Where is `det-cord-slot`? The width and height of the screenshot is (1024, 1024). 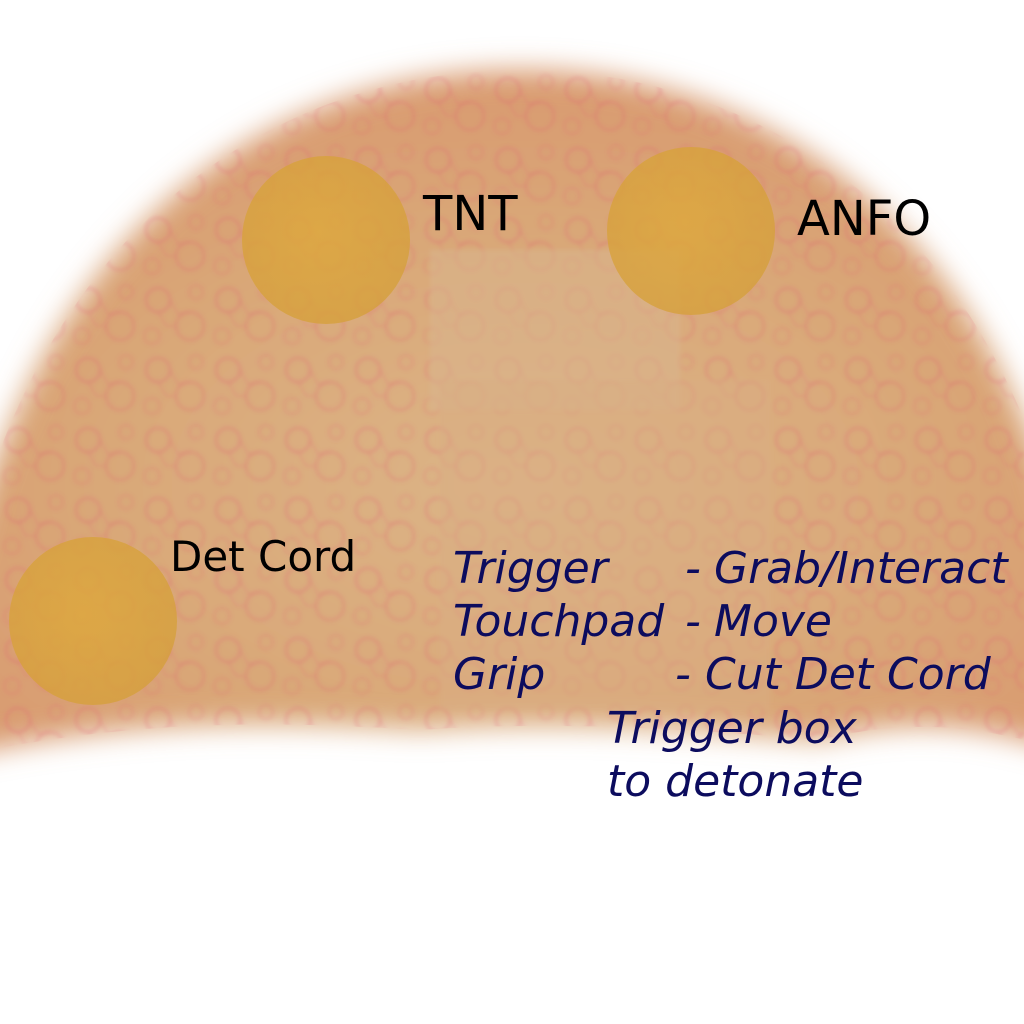
det-cord-slot is located at coordinates (93, 621).